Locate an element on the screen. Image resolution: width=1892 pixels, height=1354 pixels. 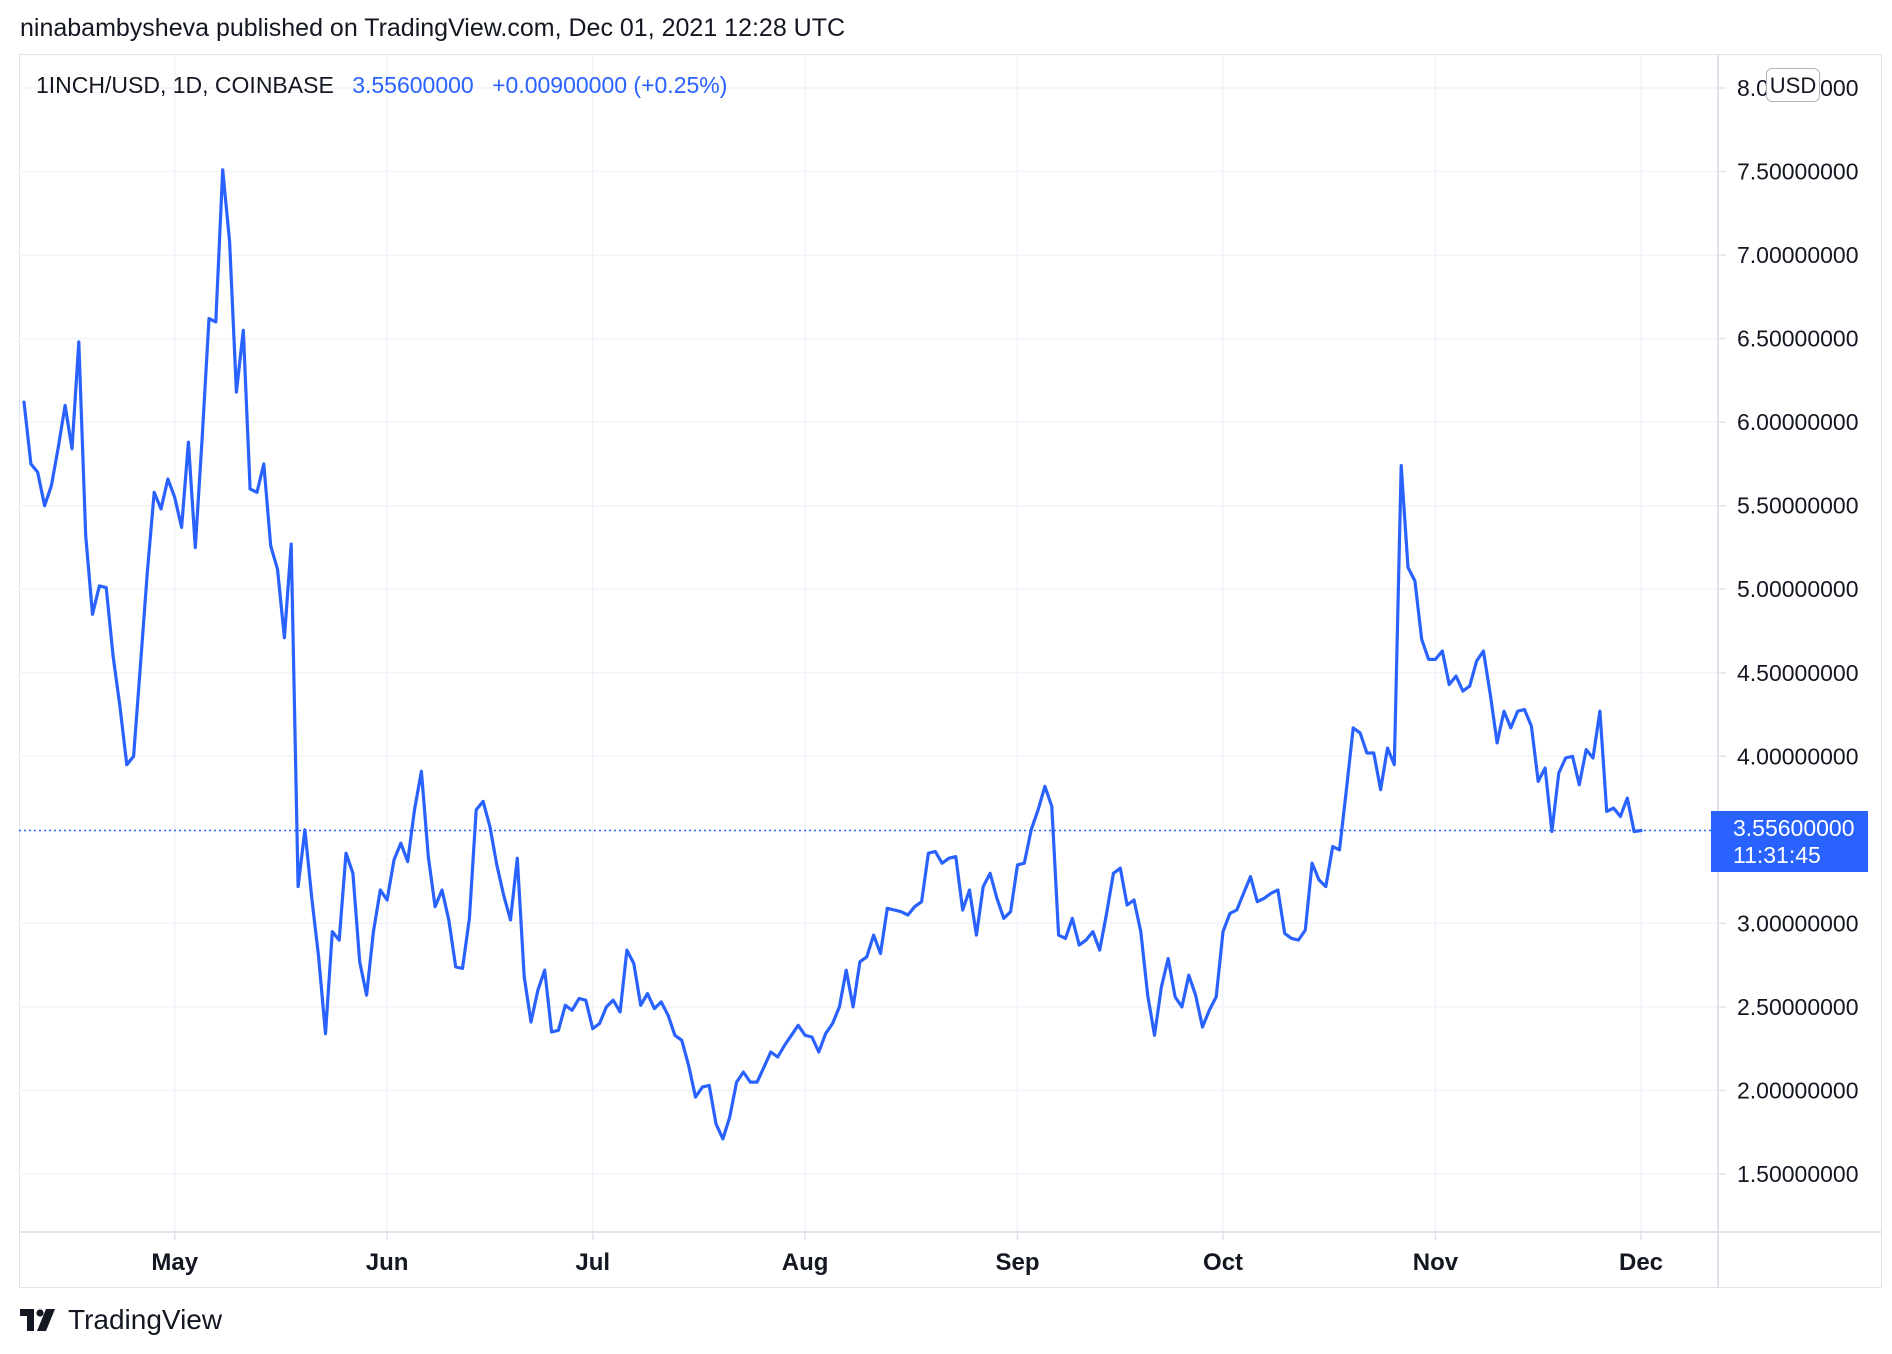
y-tick-label: 4.50000000 is located at coordinates (1798, 673).